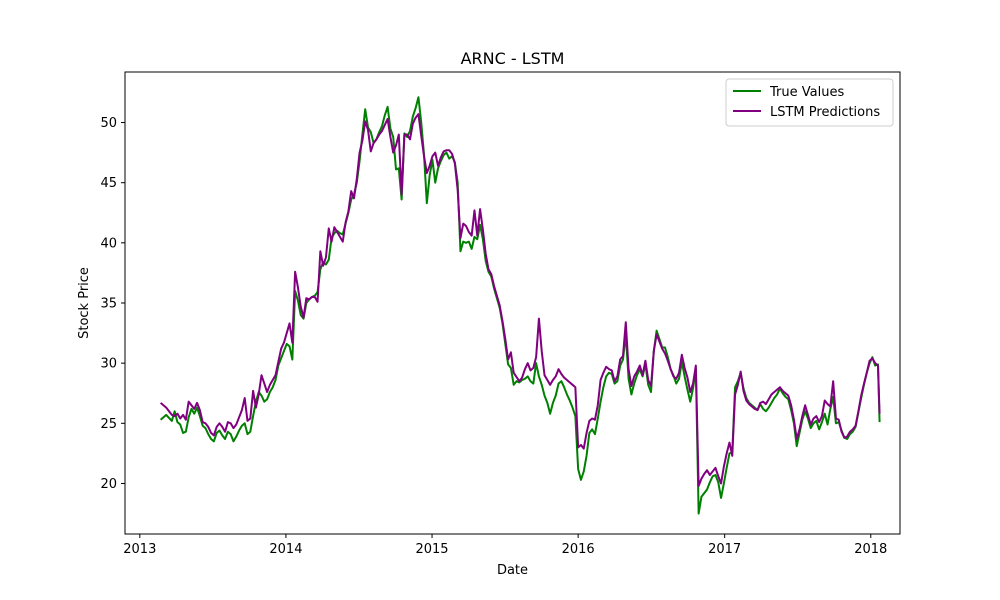 Image resolution: width=1000 pixels, height=600 pixels. What do you see at coordinates (108, 364) in the screenshot?
I see `y-tick-label: 30` at bounding box center [108, 364].